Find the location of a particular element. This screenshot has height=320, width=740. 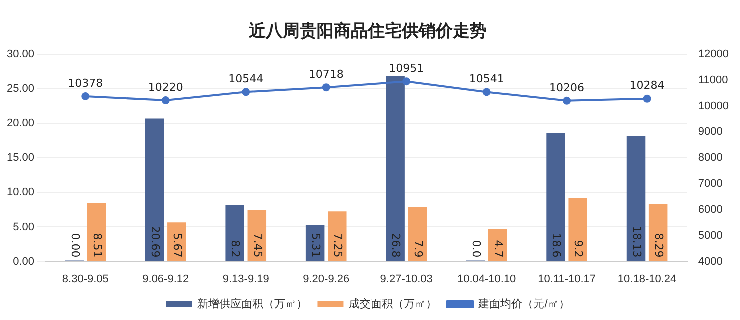

y-tick-label: 20.00 is located at coordinates (20, 124).